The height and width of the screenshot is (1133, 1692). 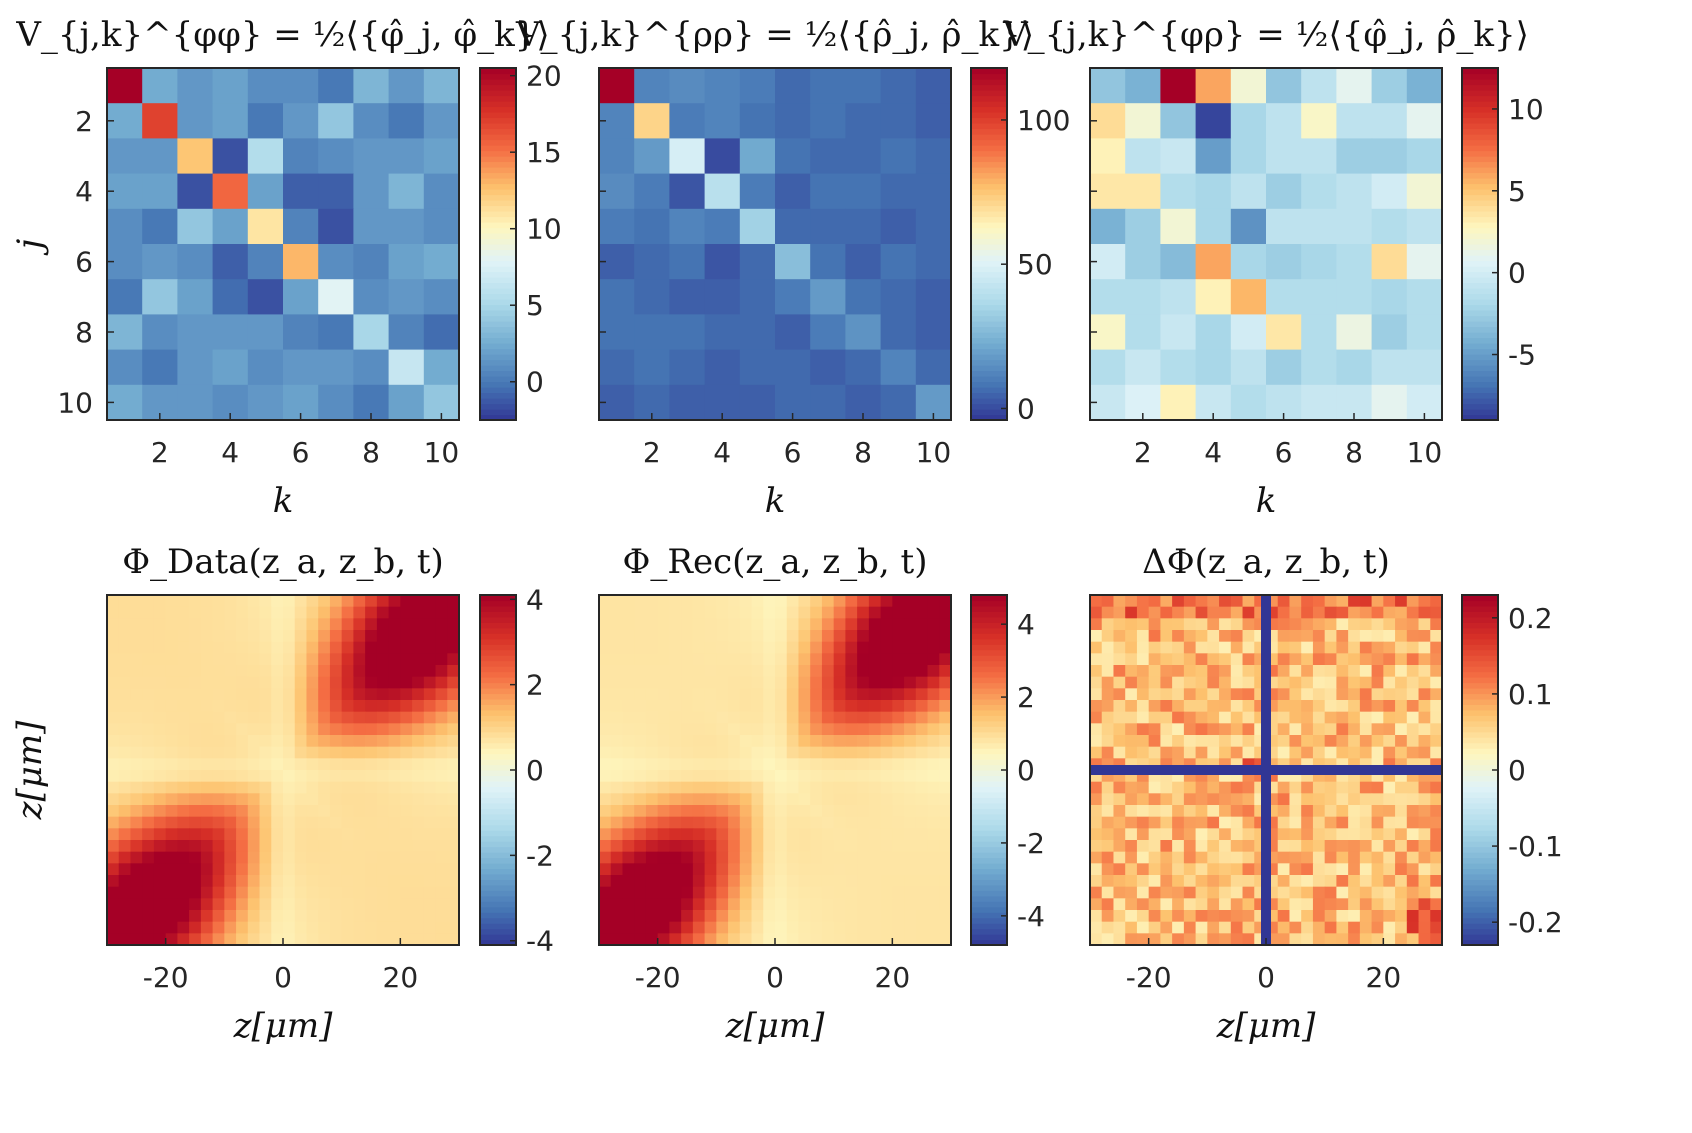 What do you see at coordinates (1026, 770) in the screenshot?
I see `colorbar-tick-label: 0` at bounding box center [1026, 770].